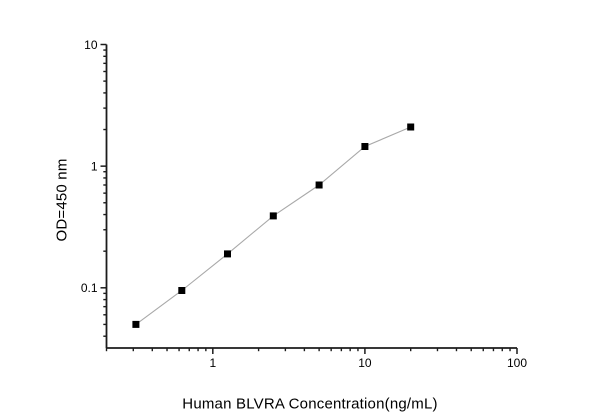 This screenshot has height=419, width=600. I want to click on y-axis-title: OD=450 nm, so click(62, 200).